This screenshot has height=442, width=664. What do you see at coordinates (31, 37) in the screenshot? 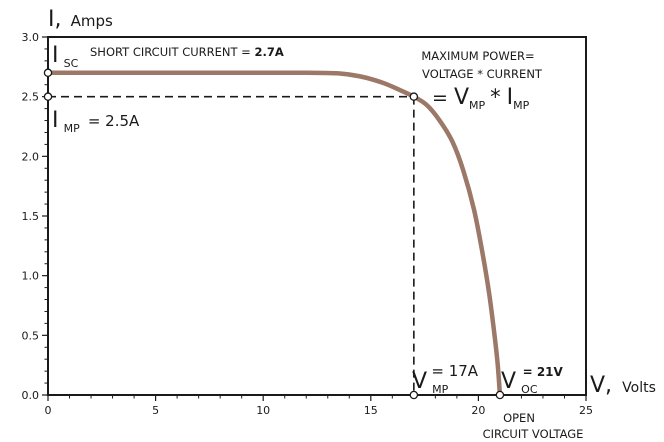
I see `y-tick-label: 3.0` at bounding box center [31, 37].